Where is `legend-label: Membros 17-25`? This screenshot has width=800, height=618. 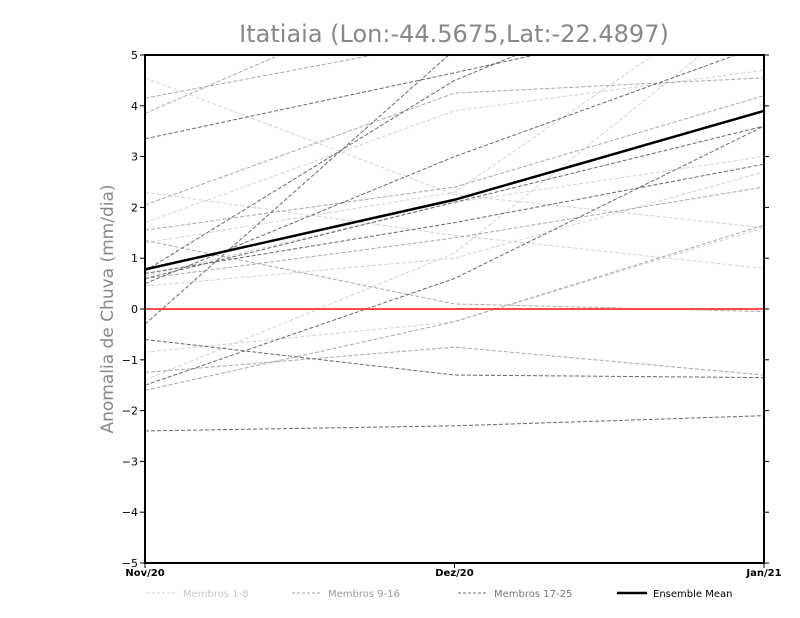 legend-label: Membros 17-25 is located at coordinates (533, 594).